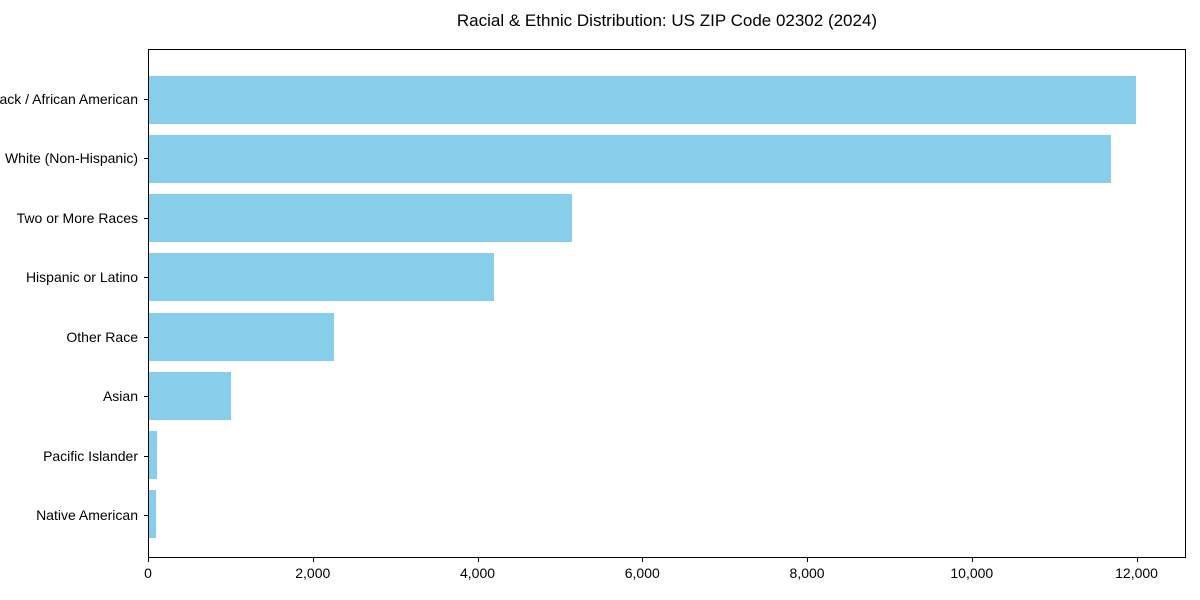 This screenshot has width=1200, height=600. What do you see at coordinates (152, 514) in the screenshot?
I see `bar-native-american` at bounding box center [152, 514].